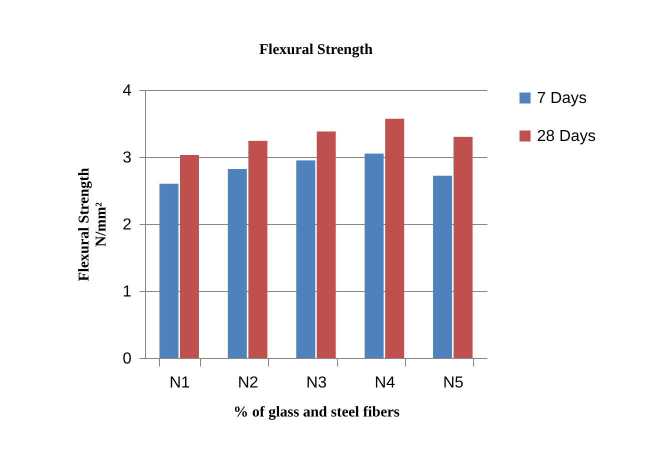 This screenshot has height=471, width=656. Describe the element at coordinates (179, 383) in the screenshot. I see `x-tick-label: N1` at that location.